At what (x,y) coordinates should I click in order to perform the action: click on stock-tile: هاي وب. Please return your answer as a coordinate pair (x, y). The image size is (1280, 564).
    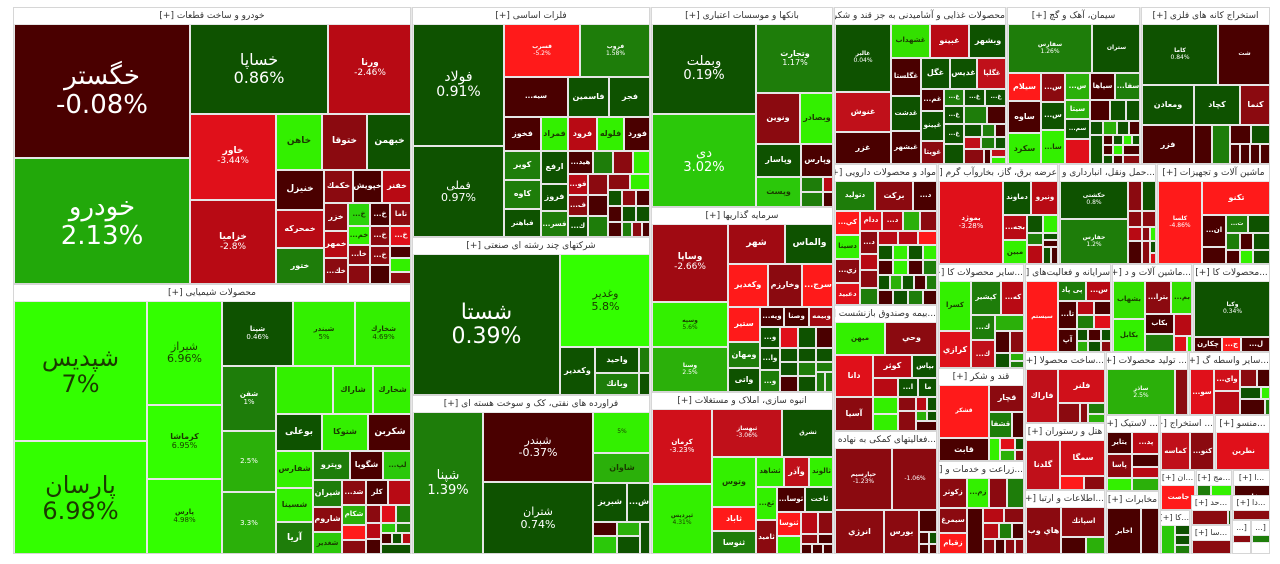
    Looking at the image, I should click on (1043, 530).